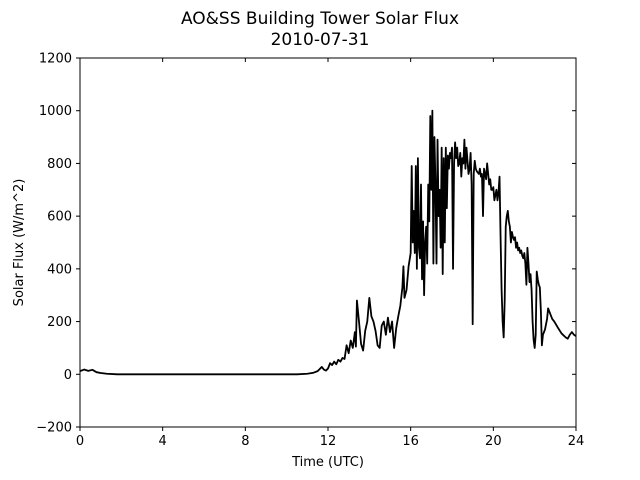 Image resolution: width=640 pixels, height=480 pixels. I want to click on x-tick-label: 0, so click(80, 441).